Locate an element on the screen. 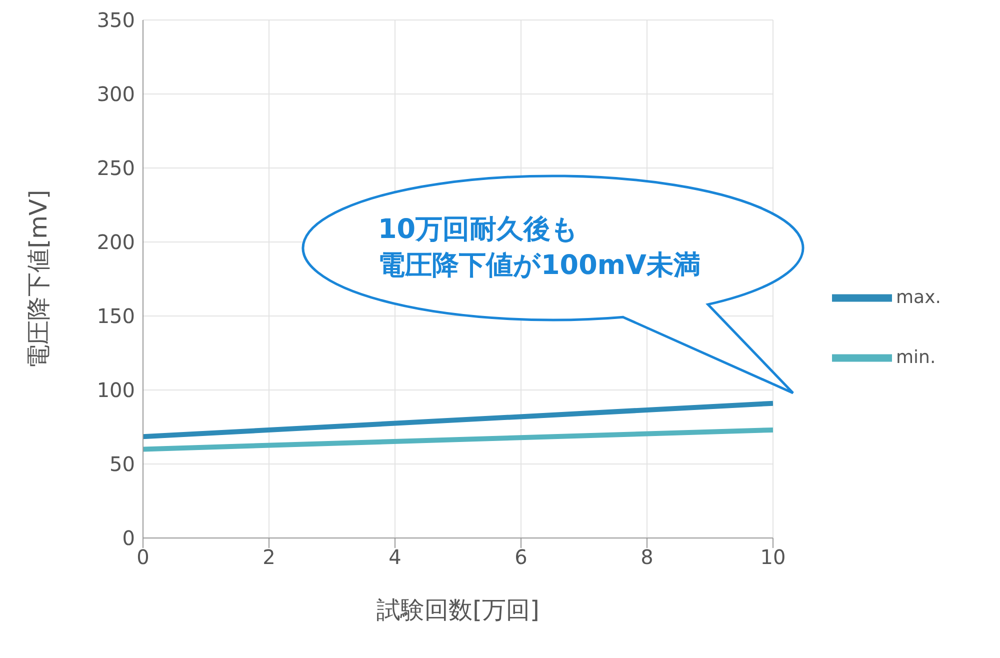 Image resolution: width=1000 pixels, height=658 pixels. x-tick-label: 4 is located at coordinates (395, 557).